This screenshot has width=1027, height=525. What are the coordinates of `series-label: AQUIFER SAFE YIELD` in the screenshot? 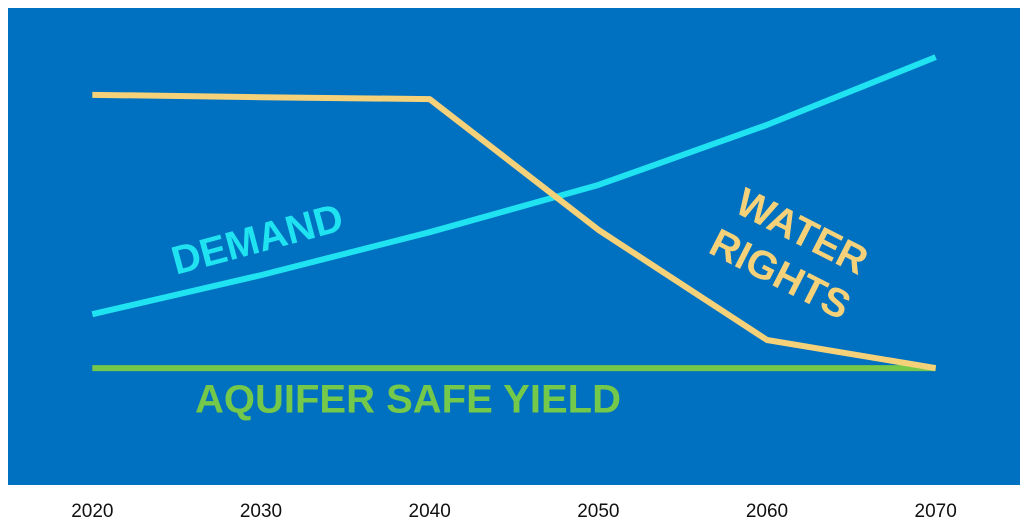 It's located at (408, 400).